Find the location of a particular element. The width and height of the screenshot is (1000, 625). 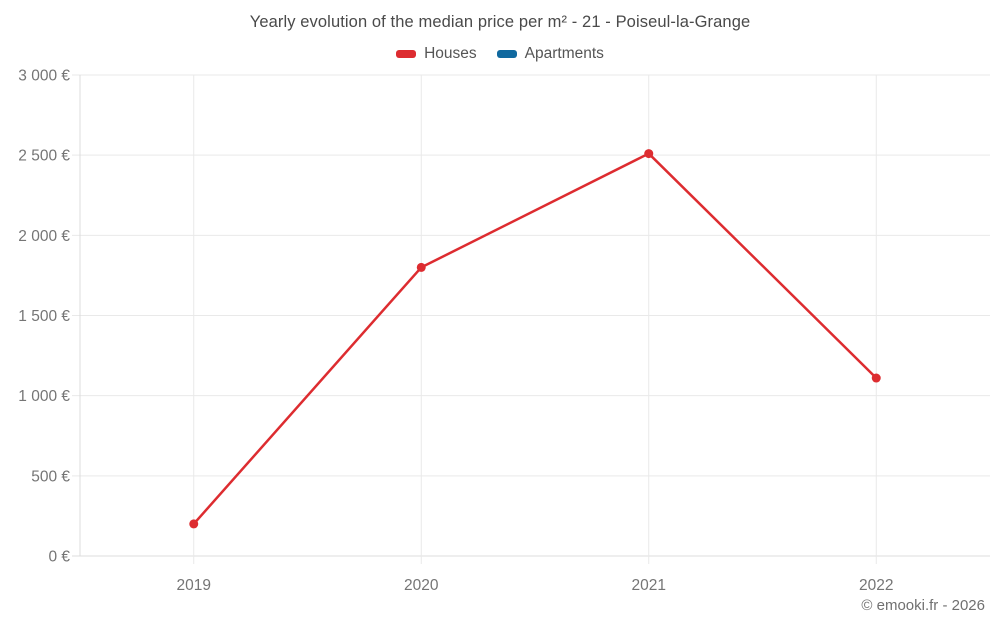

data-point-houses-2021 is located at coordinates (649, 154).